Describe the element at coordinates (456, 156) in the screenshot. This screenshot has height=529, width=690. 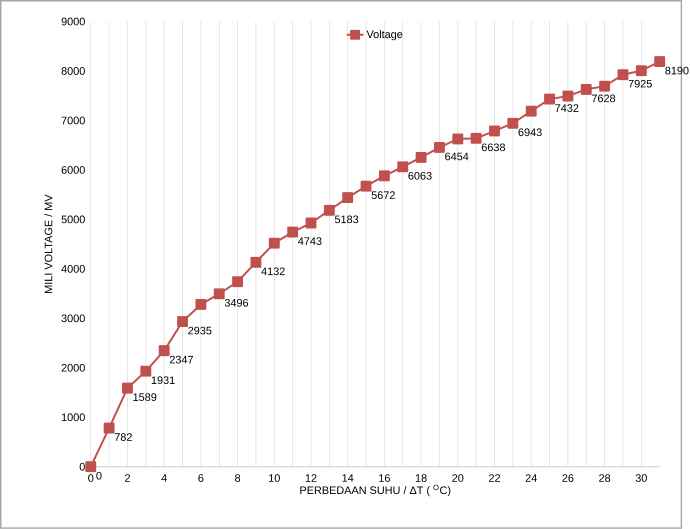
I see `data-label: 6454` at that location.